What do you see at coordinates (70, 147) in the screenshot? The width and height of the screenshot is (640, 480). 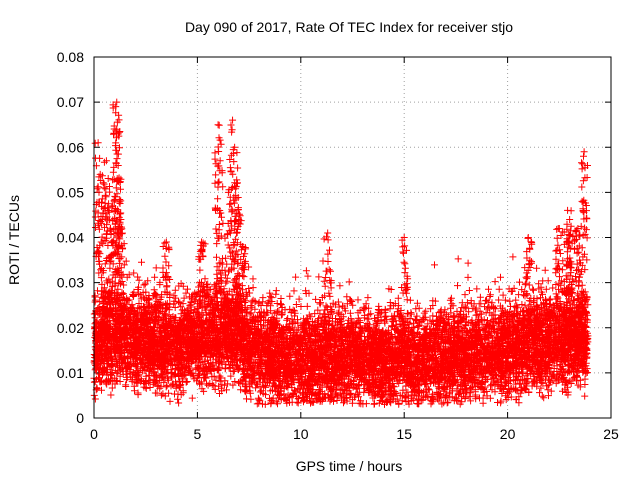 I see `y-tick-label: 0.06` at bounding box center [70, 147].